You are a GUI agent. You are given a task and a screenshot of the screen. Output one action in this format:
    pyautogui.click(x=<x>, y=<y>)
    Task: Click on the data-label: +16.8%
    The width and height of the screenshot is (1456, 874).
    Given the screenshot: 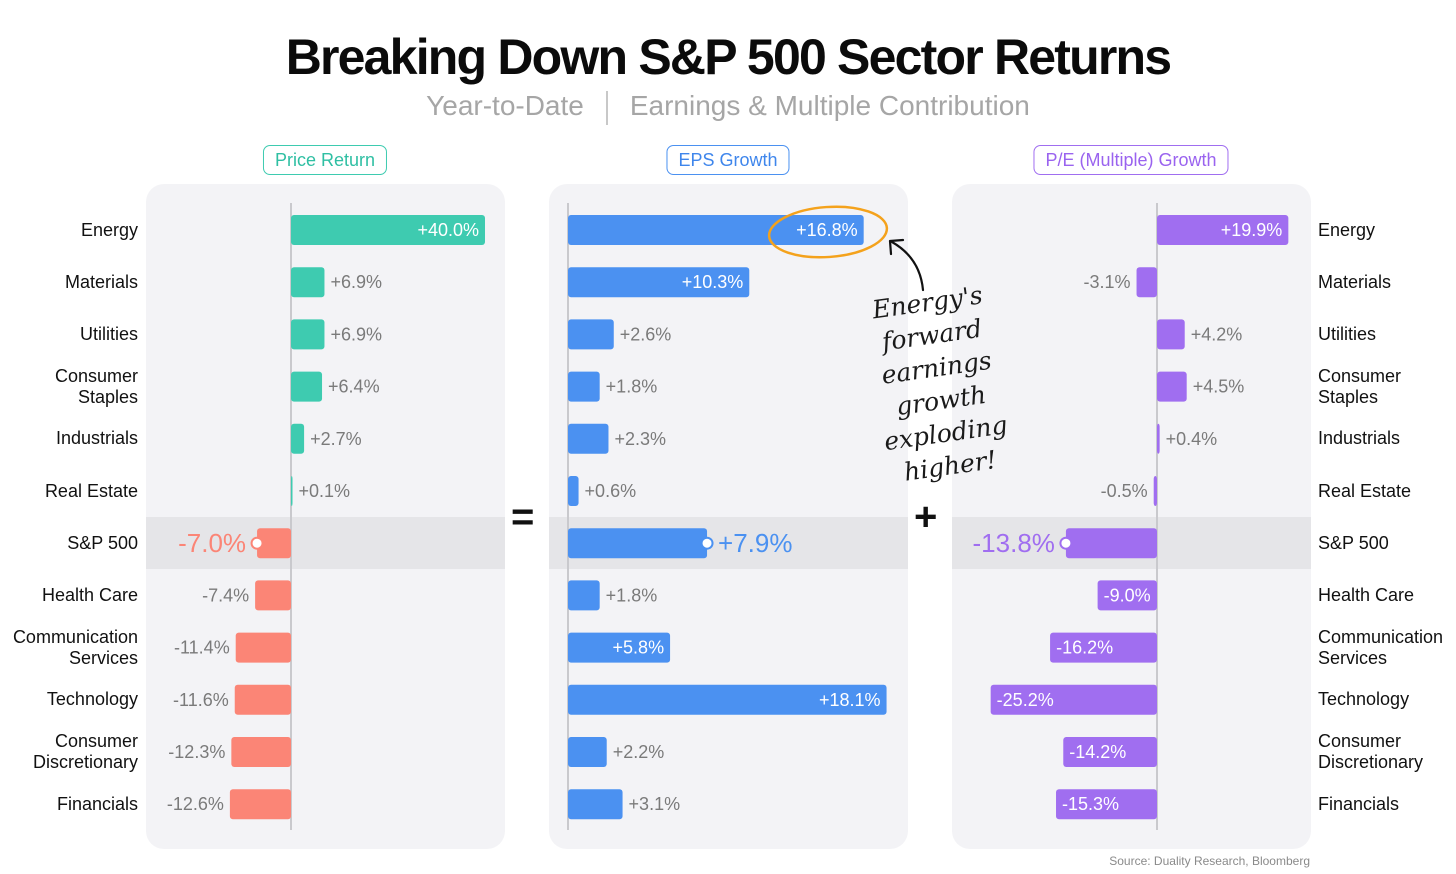 What is the action you would take?
    pyautogui.click(x=827, y=230)
    